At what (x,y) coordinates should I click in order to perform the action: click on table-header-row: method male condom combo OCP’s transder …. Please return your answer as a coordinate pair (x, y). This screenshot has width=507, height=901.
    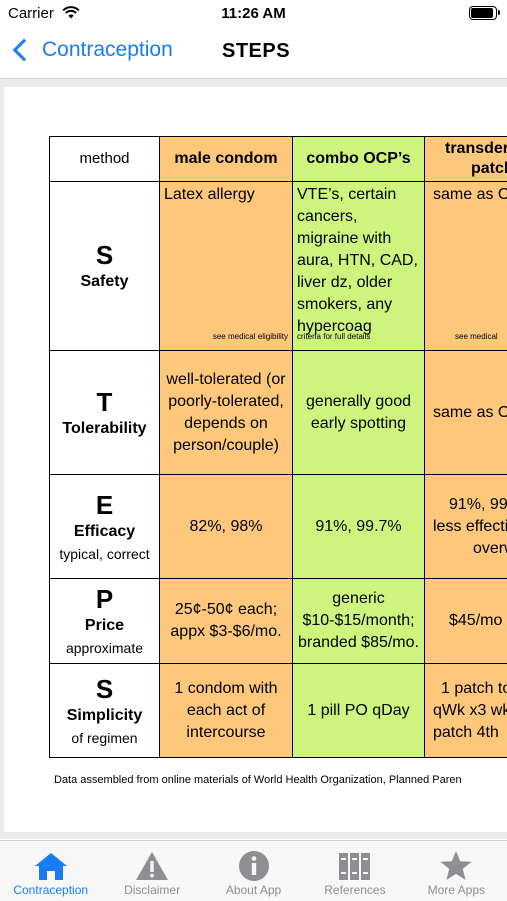
    Looking at the image, I should click on (278, 159).